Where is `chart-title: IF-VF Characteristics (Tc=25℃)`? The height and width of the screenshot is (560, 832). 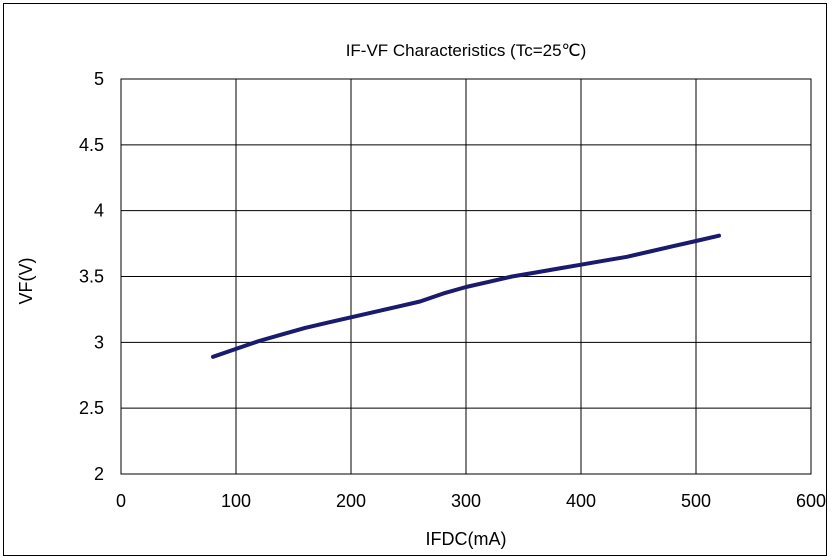 chart-title: IF-VF Characteristics (Tc=25℃) is located at coordinates (466, 50).